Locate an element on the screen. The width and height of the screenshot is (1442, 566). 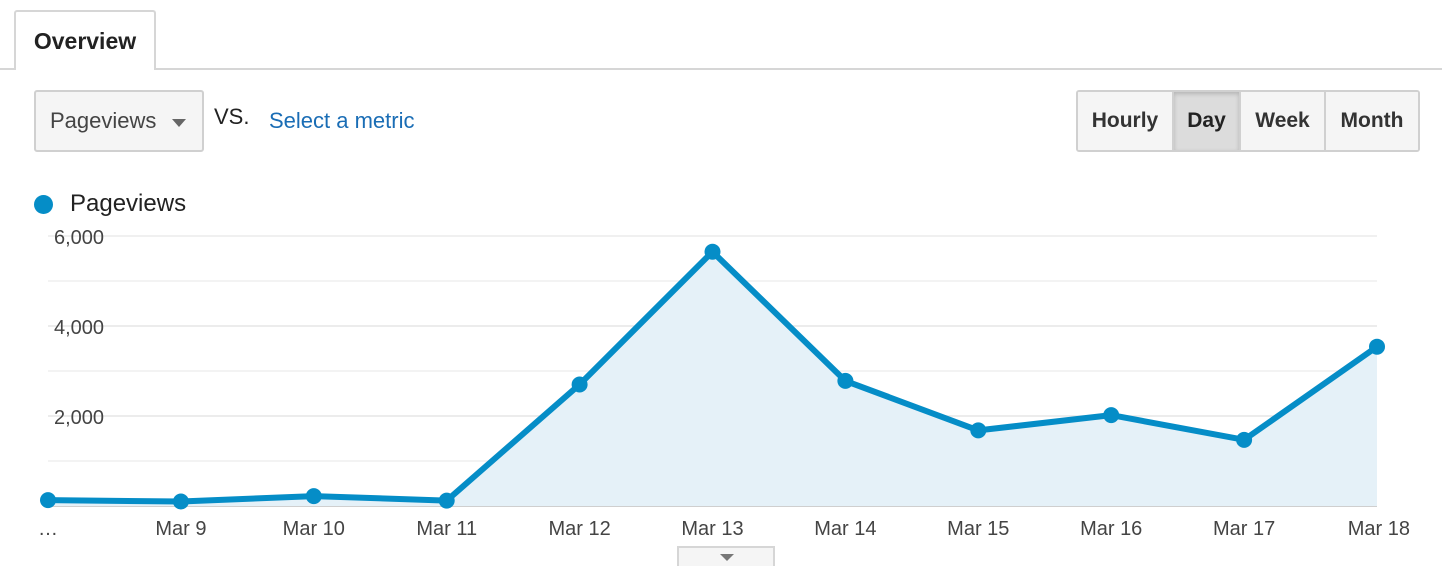
tab-overview-label: Overview is located at coordinates (85, 40).